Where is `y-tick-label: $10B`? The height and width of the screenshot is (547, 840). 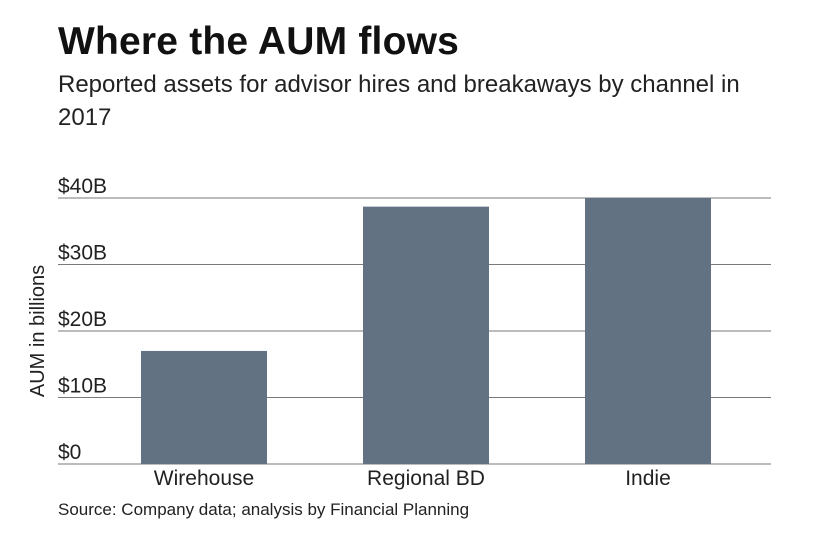
y-tick-label: $10B is located at coordinates (82, 386).